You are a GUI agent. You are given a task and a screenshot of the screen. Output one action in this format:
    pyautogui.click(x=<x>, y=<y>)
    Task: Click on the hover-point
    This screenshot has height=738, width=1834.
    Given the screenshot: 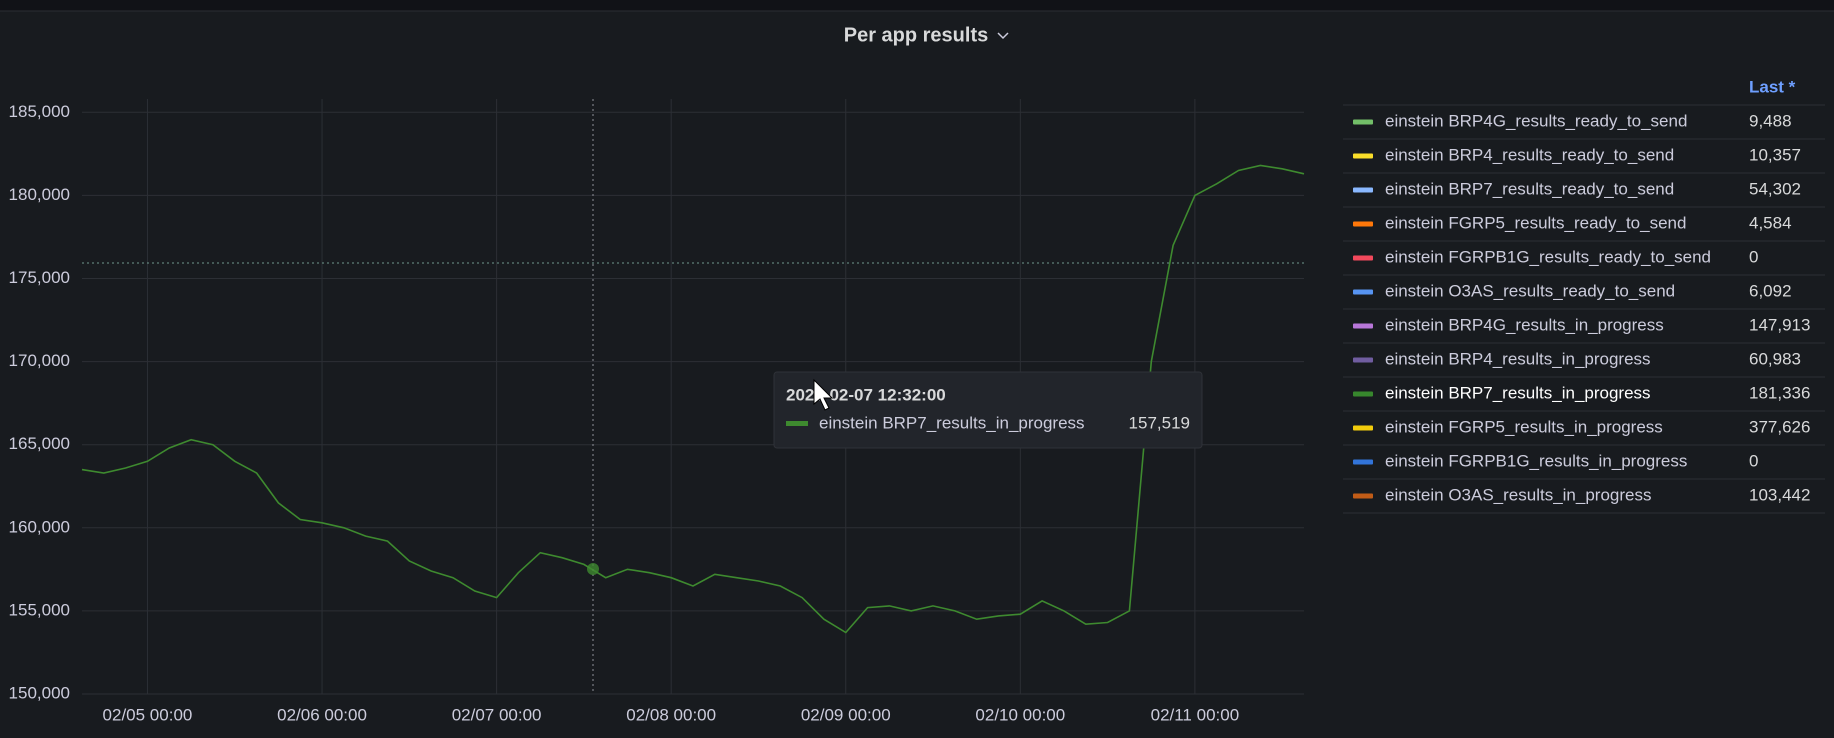 What is the action you would take?
    pyautogui.click(x=593, y=569)
    